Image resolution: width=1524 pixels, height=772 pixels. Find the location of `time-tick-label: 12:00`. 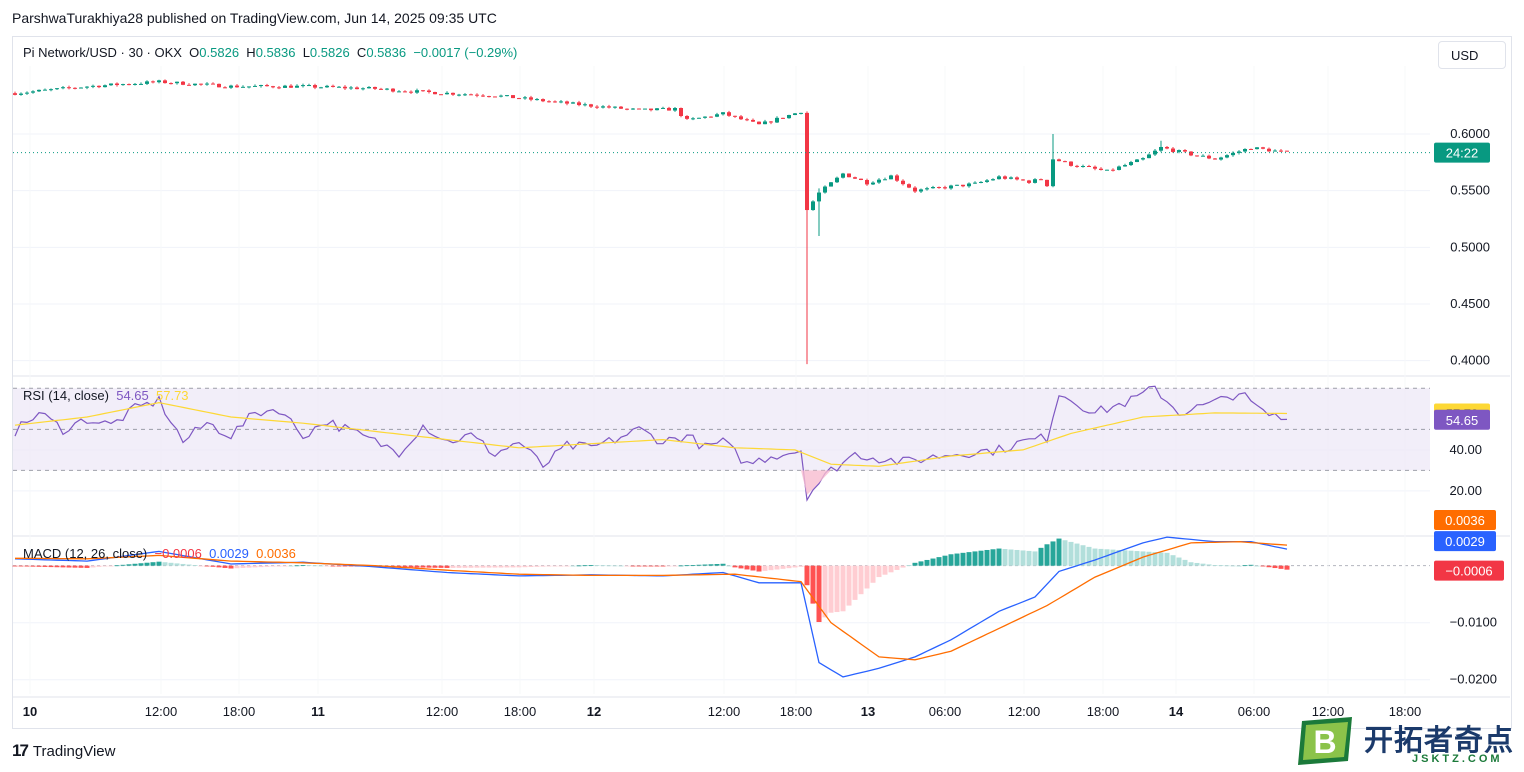

time-tick-label: 12:00 is located at coordinates (1024, 711).